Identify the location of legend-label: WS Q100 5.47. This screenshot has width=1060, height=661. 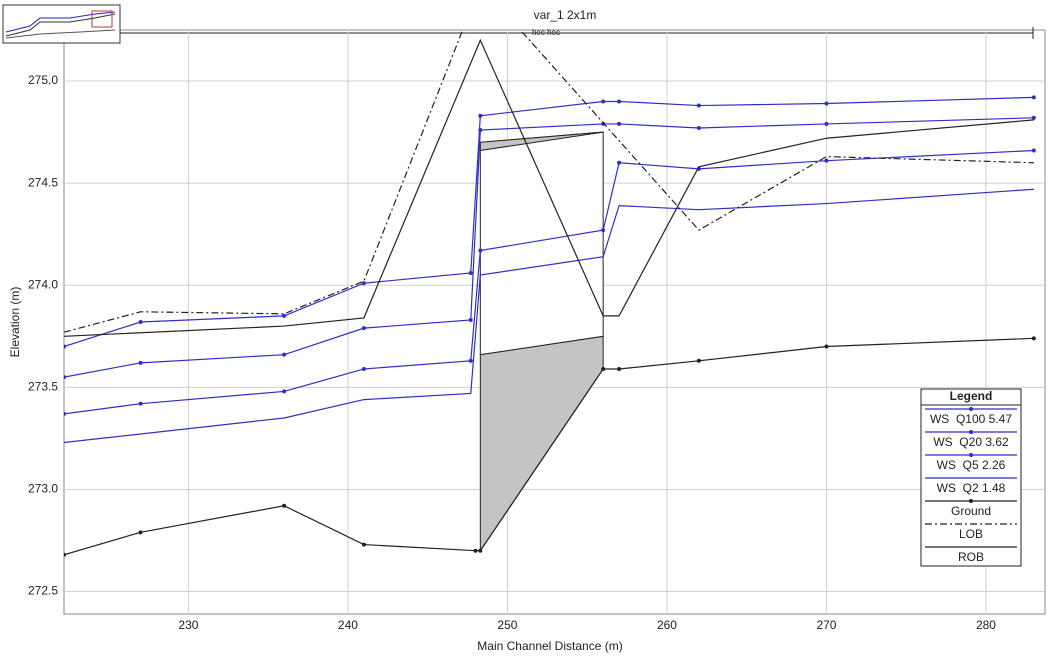
(971, 419).